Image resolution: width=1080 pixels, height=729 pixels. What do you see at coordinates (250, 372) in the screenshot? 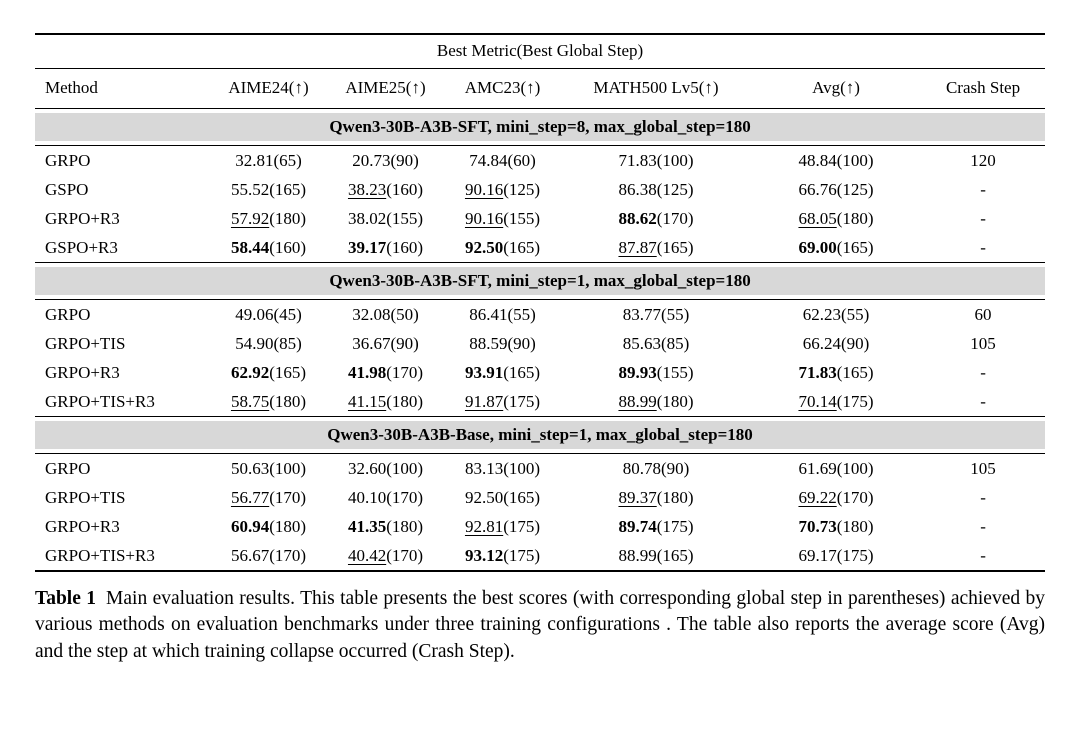
I see `metric-value: 62.92` at bounding box center [250, 372].